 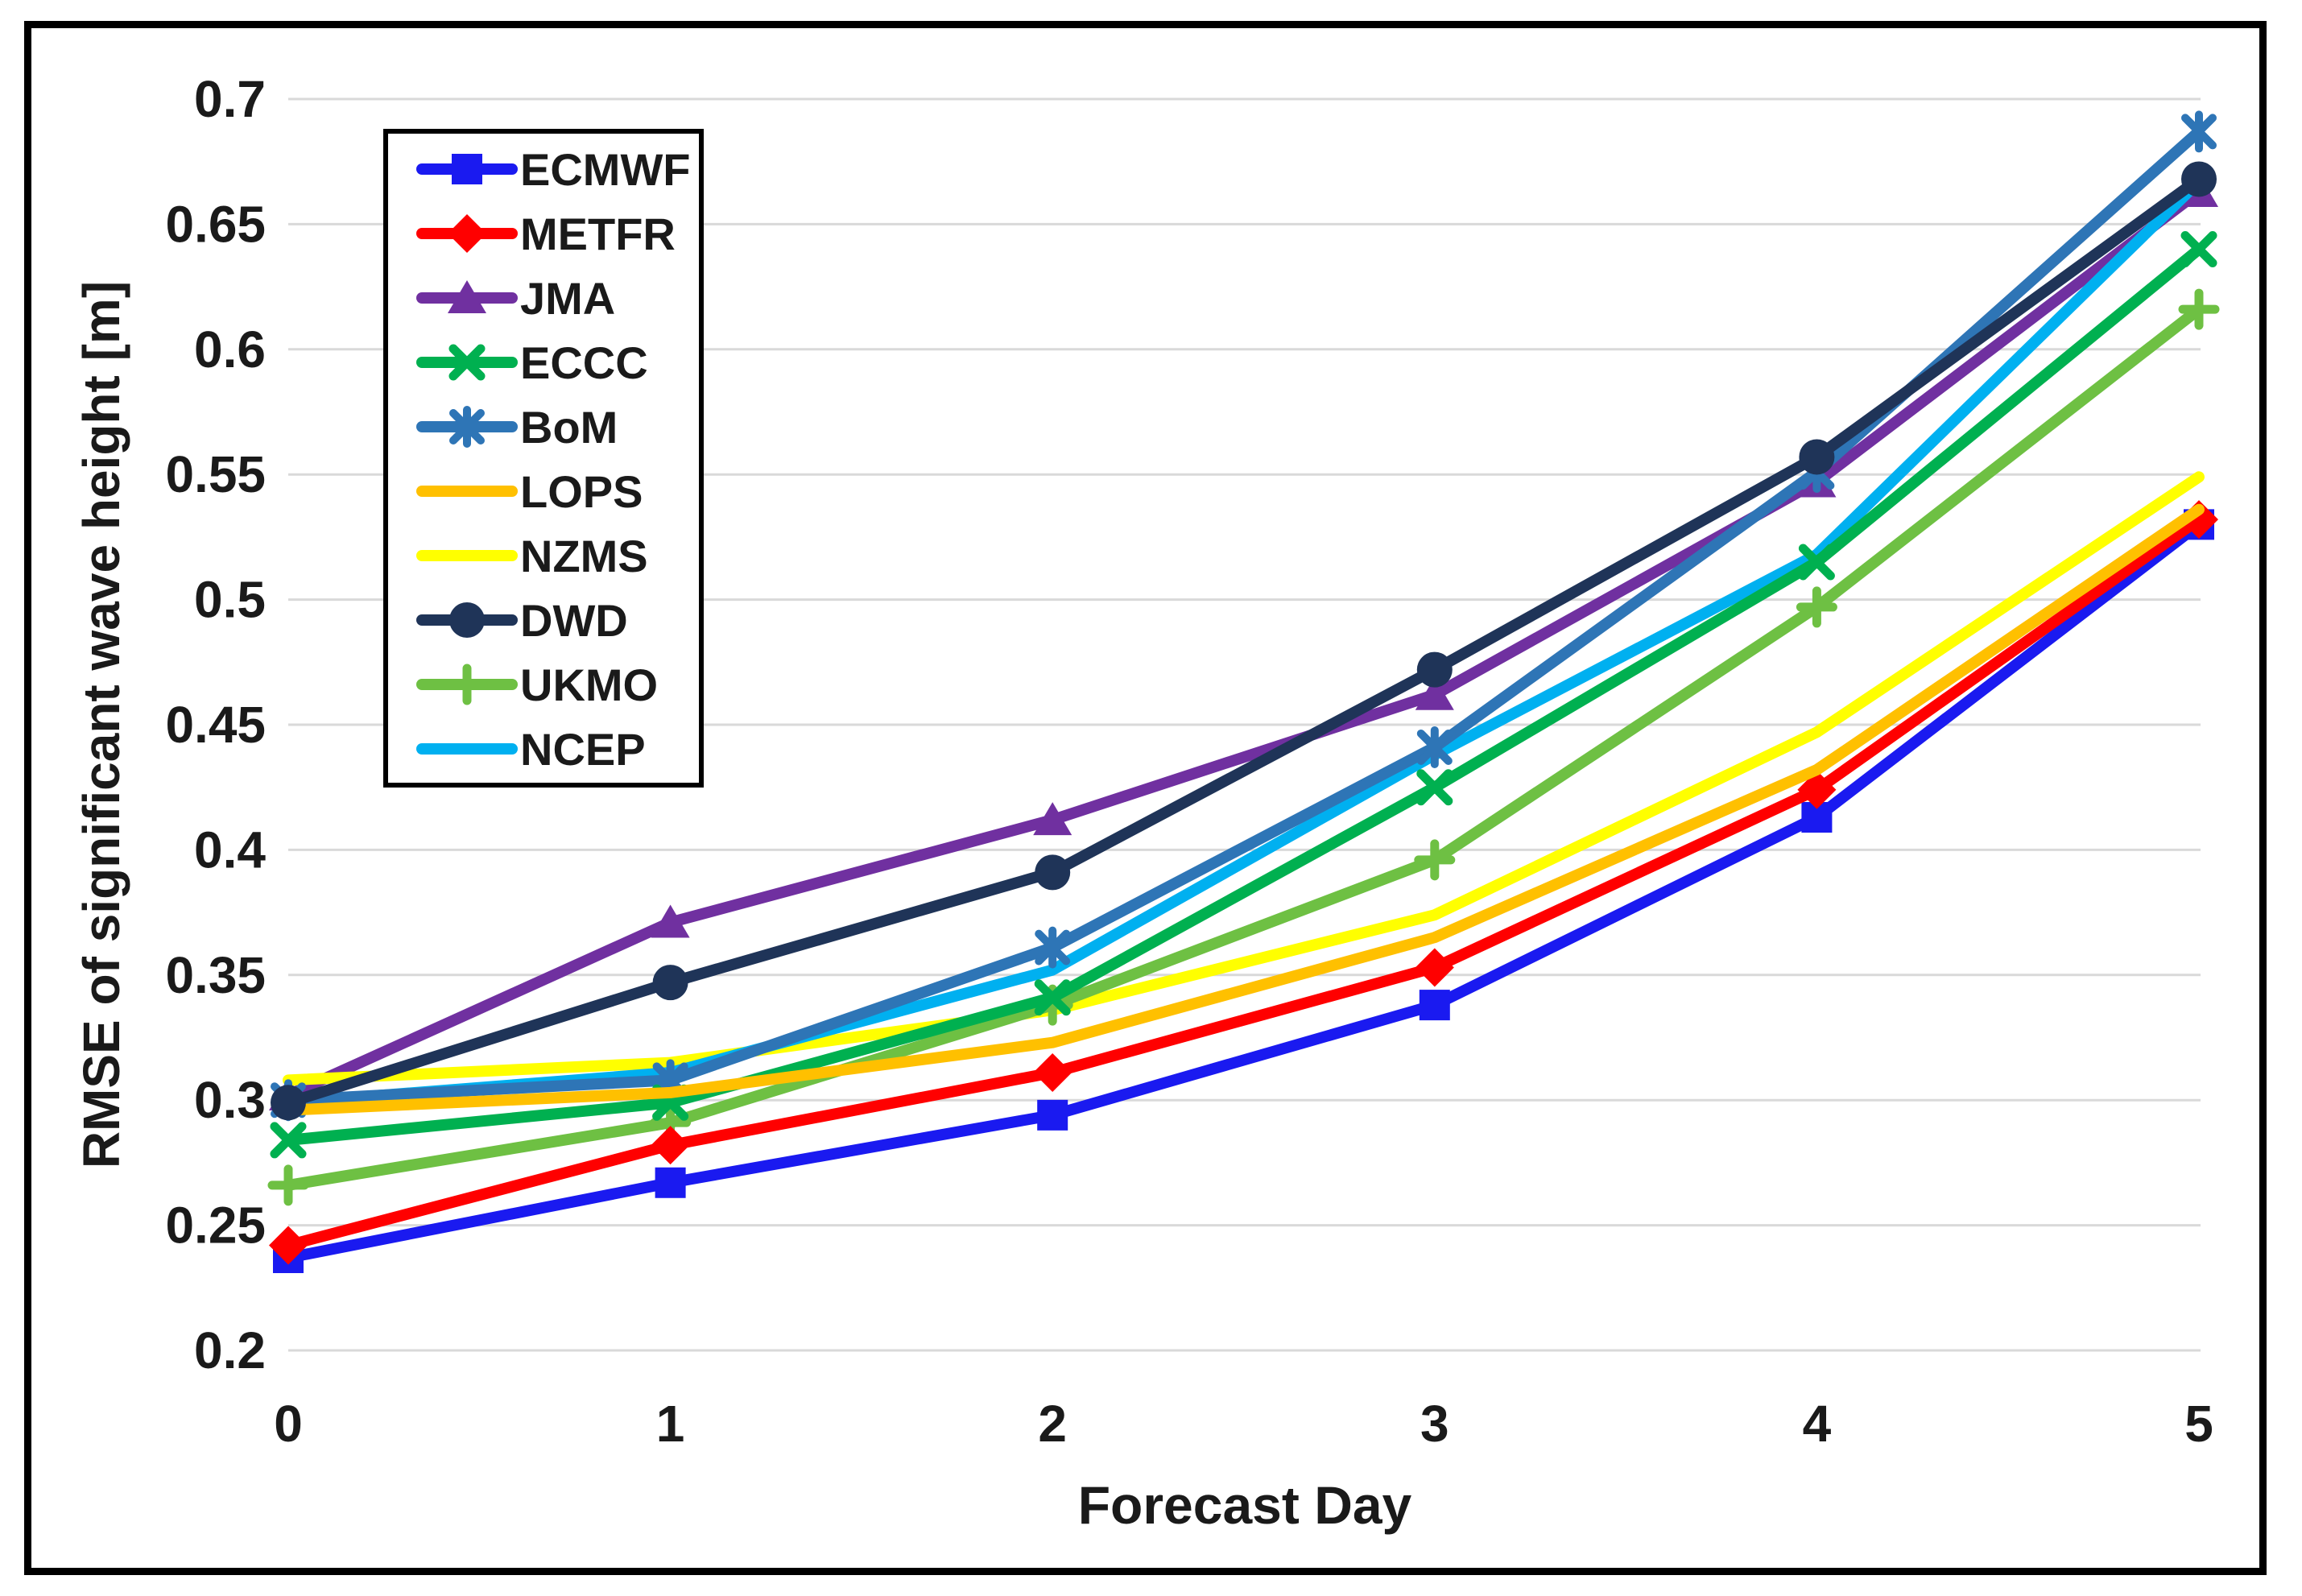 What do you see at coordinates (584, 556) in the screenshot?
I see `legend-label-NZMS: NZMS` at bounding box center [584, 556].